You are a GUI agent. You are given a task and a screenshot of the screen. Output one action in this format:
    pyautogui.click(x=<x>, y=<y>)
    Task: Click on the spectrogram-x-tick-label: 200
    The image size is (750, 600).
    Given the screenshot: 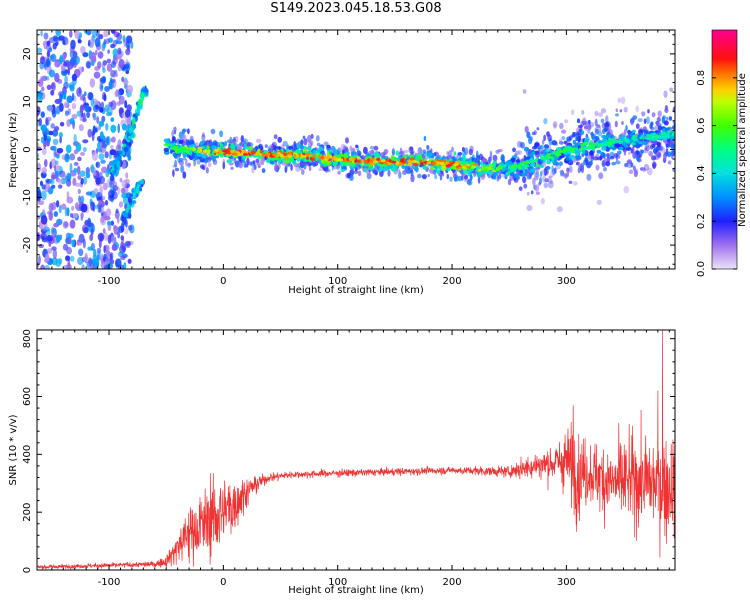 What is the action you would take?
    pyautogui.click(x=451, y=281)
    